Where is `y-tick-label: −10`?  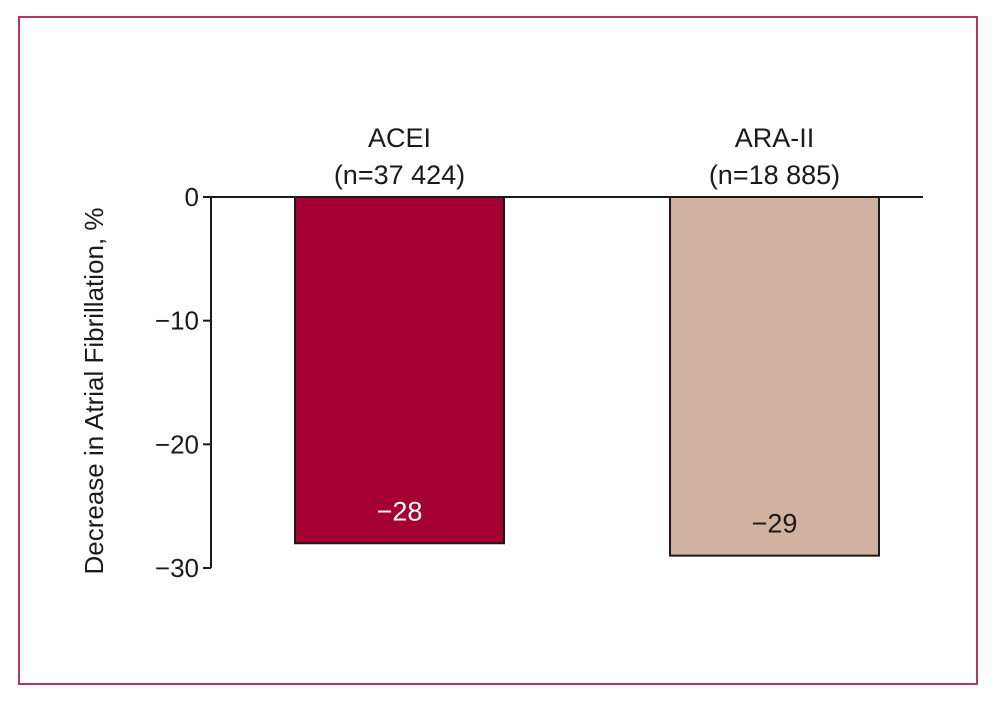 y-tick-label: −10 is located at coordinates (177, 321).